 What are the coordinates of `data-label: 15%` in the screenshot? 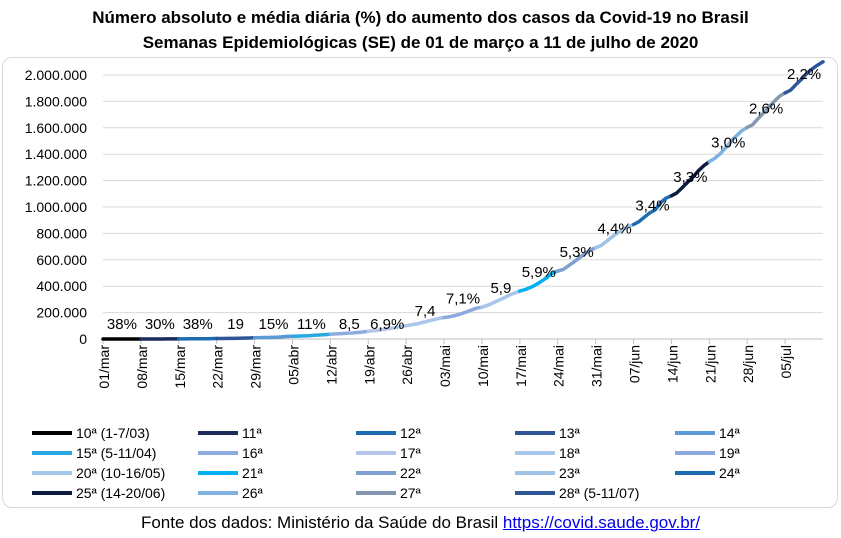 It's located at (274, 324).